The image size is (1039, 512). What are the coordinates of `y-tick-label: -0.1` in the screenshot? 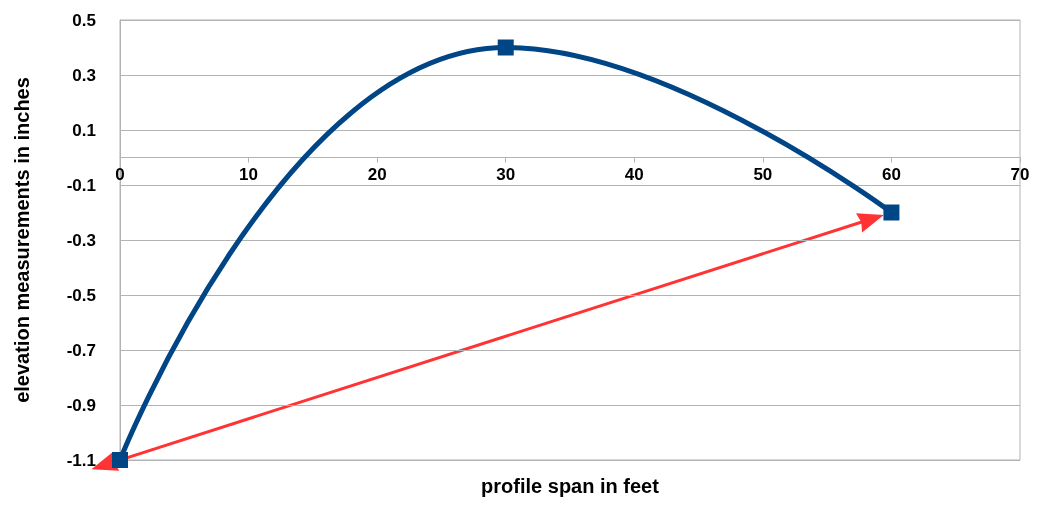 It's located at (81, 185).